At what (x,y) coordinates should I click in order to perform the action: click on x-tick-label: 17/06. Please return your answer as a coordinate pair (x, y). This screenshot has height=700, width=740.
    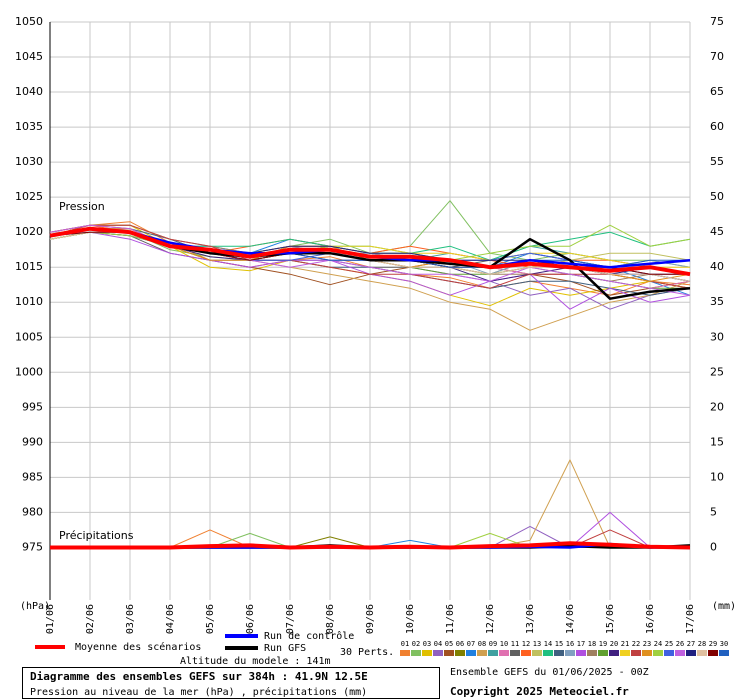
    Looking at the image, I should click on (690, 619).